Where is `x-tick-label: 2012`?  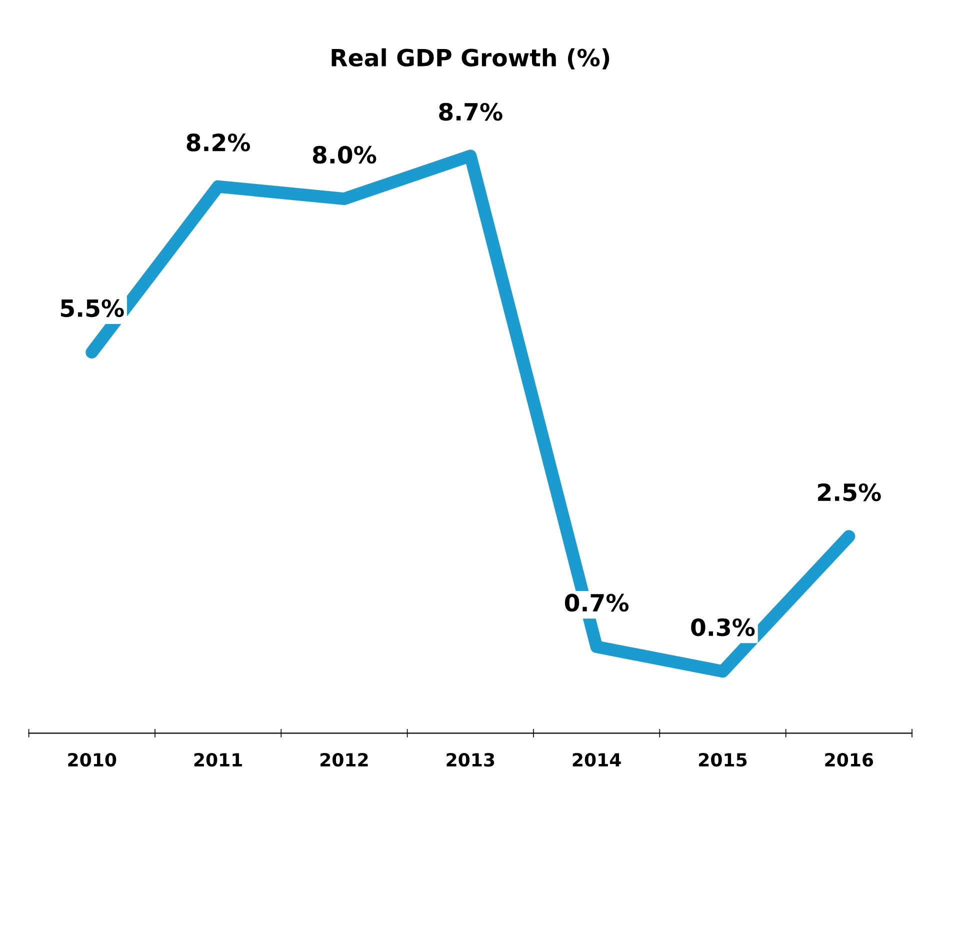
x-tick-label: 2012 is located at coordinates (344, 759).